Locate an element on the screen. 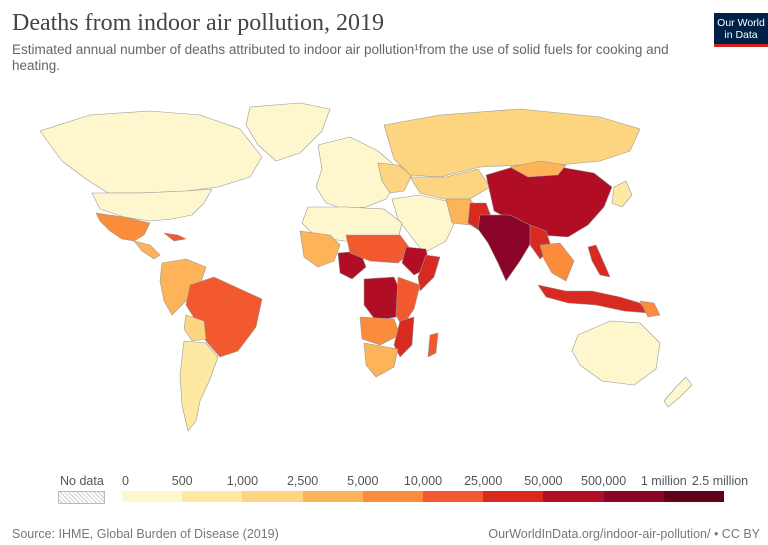 This screenshot has width=768, height=545. footer-license: • CC BY is located at coordinates (735, 534).